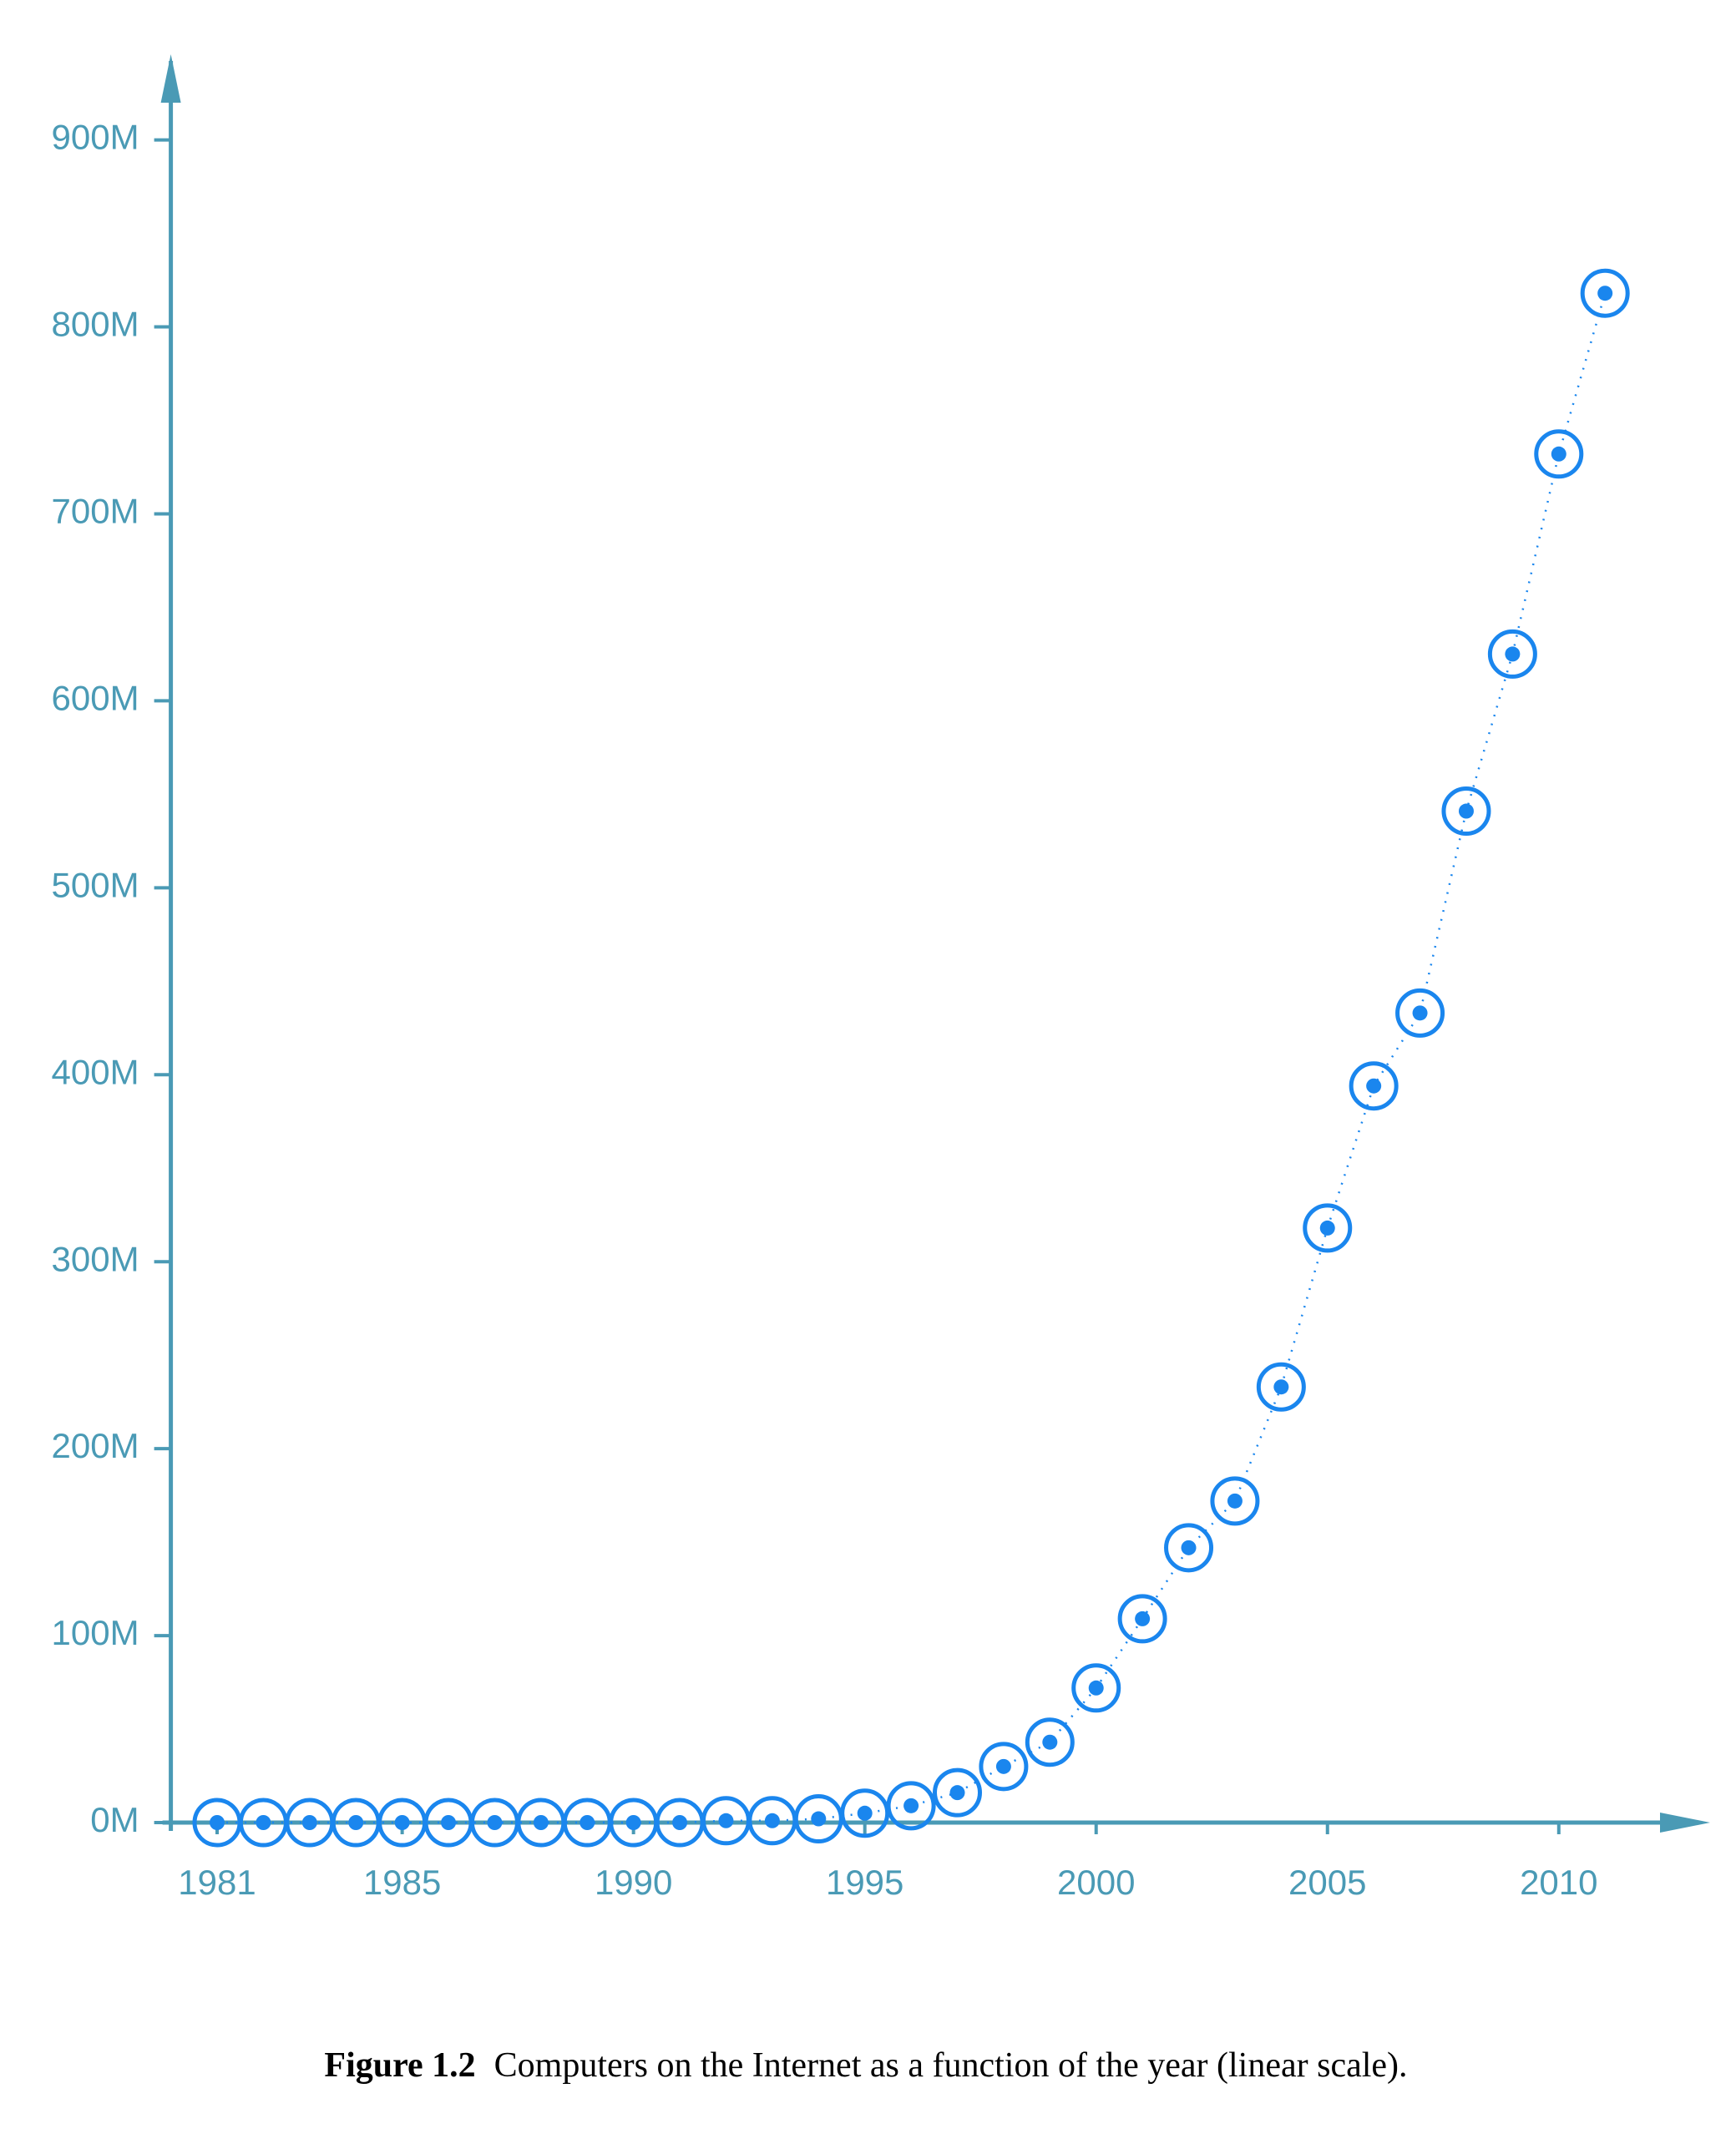  Describe the element at coordinates (95, 324) in the screenshot. I see `y-tick-label: 800M` at that location.